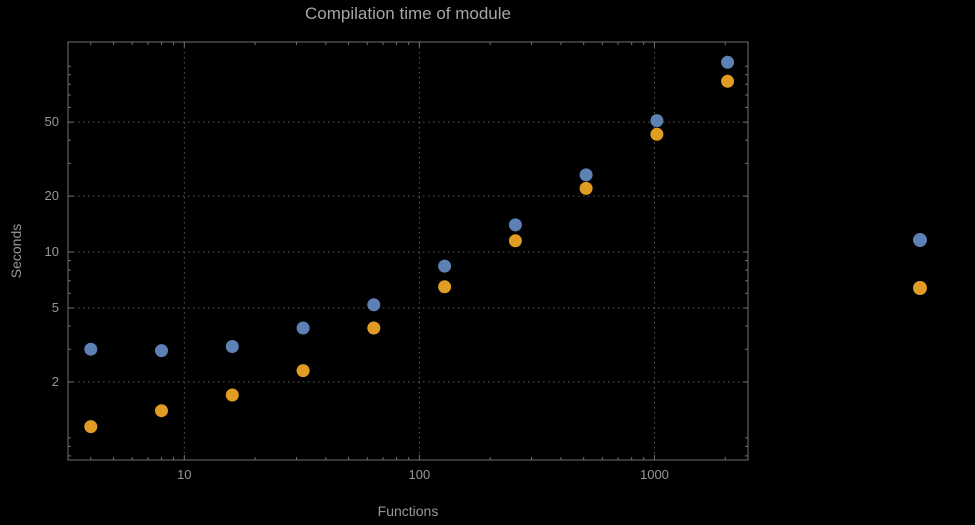  I want to click on x-axis-label: Functions, so click(408, 511).